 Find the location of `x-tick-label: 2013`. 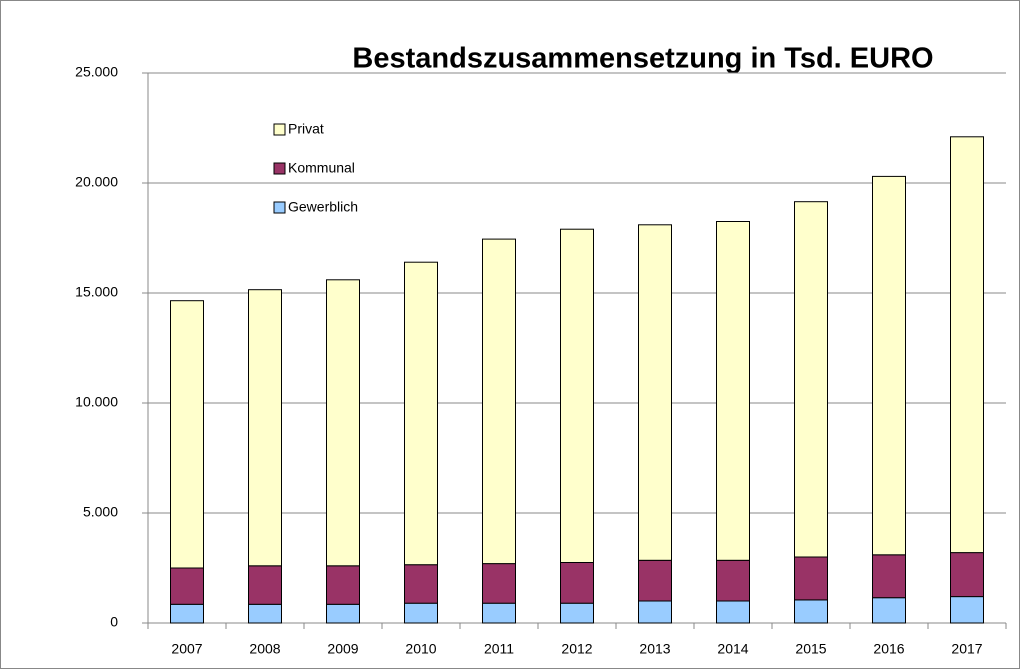

x-tick-label: 2013 is located at coordinates (654, 649).